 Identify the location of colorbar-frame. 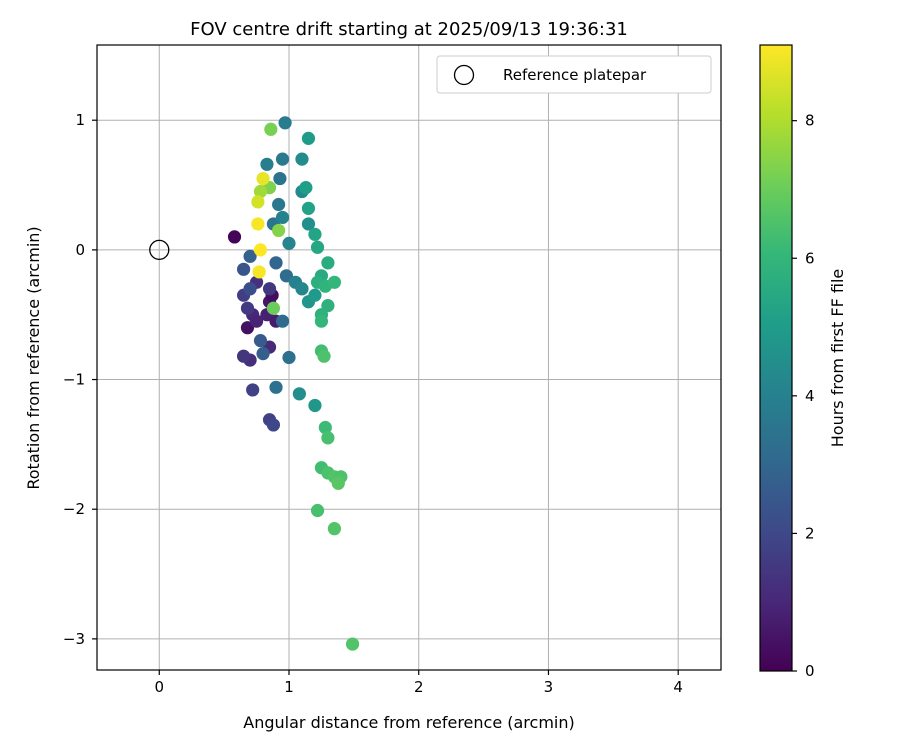
(776, 358).